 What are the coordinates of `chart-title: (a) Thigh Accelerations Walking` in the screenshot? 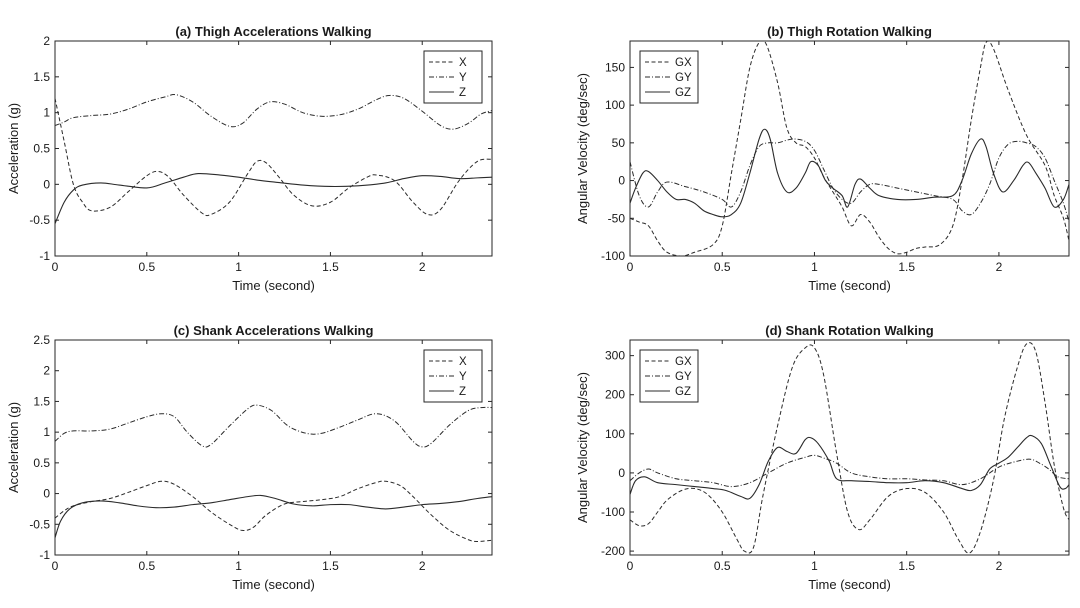 It's located at (273, 31).